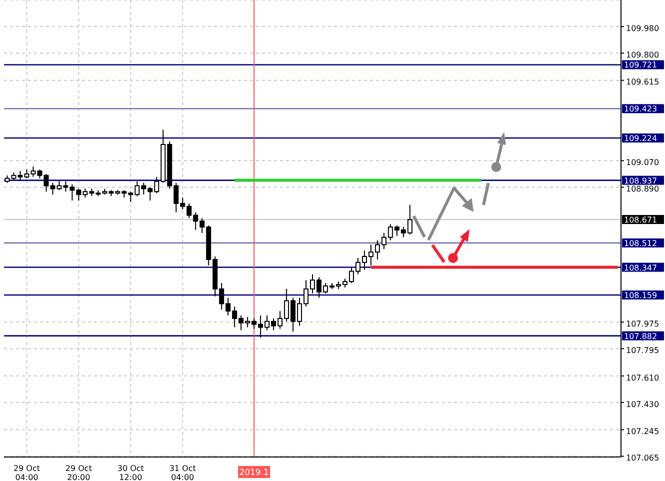  What do you see at coordinates (641, 220) in the screenshot?
I see `ref-line-label: 108.671` at bounding box center [641, 220].